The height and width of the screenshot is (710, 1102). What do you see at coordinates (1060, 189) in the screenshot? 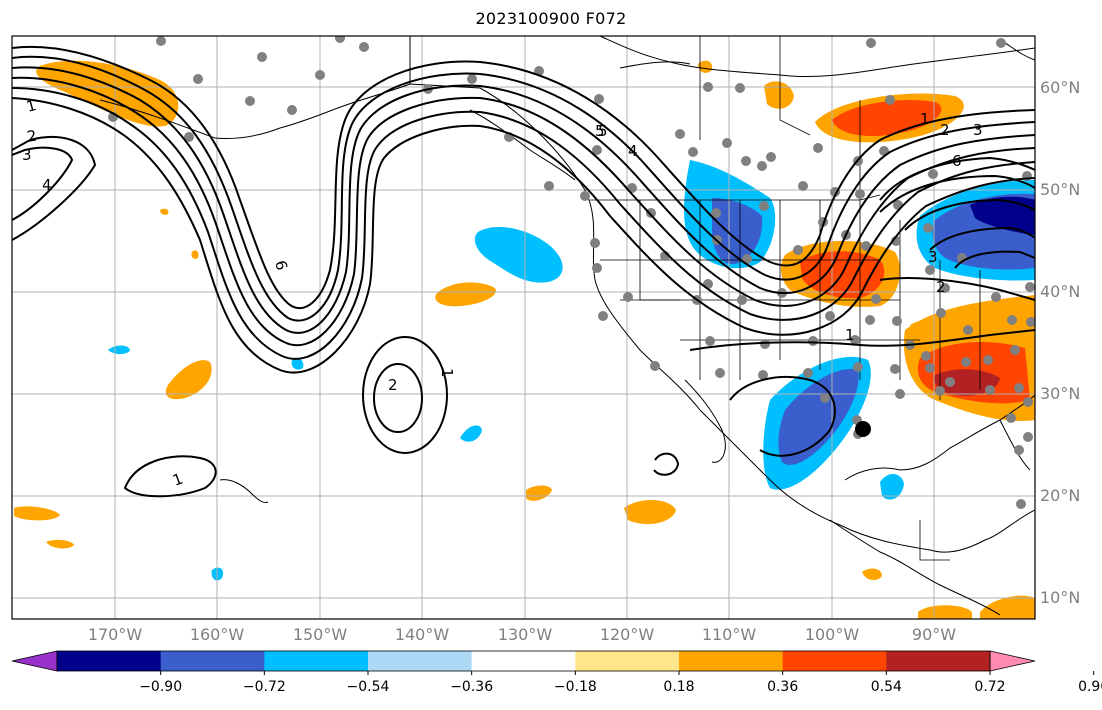
I see `lat-label-50n: 50°N` at bounding box center [1060, 189].